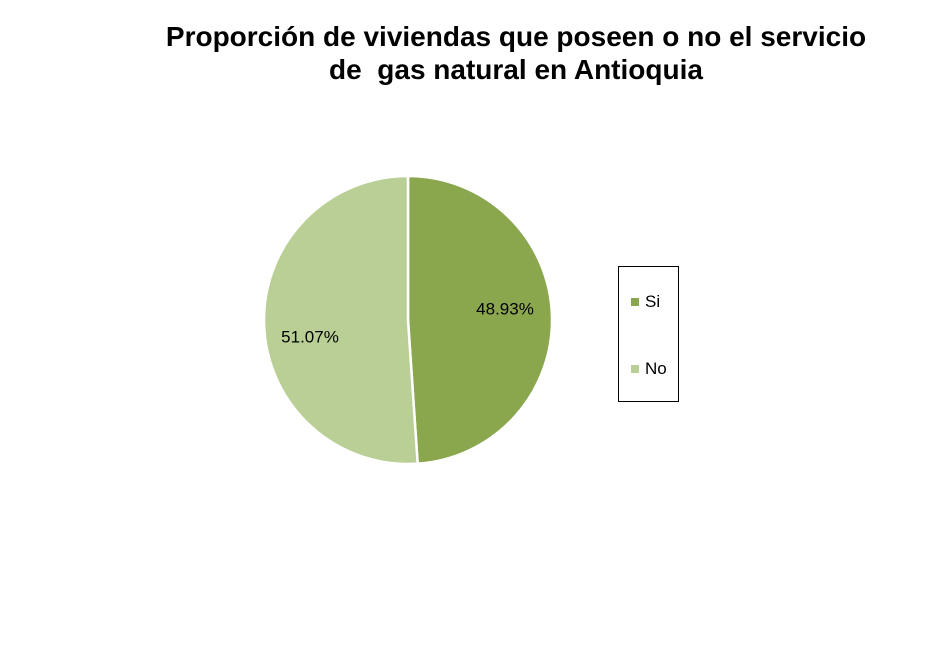 The height and width of the screenshot is (655, 933). I want to click on legend-item-si: Si, so click(645, 302).